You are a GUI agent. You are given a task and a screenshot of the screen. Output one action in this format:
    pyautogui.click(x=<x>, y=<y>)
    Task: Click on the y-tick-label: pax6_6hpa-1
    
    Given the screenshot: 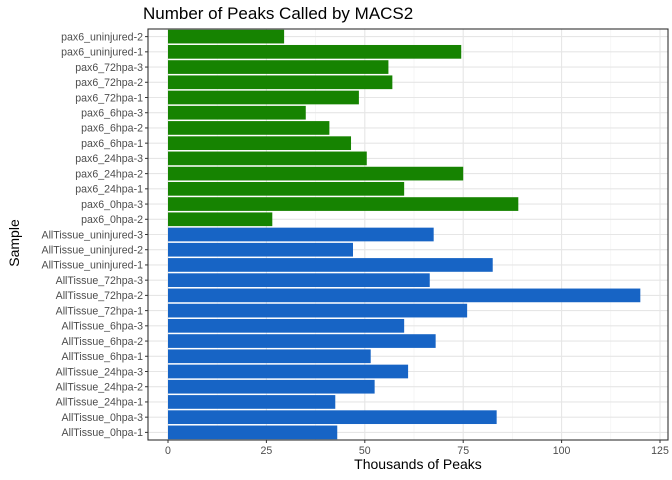 What is the action you would take?
    pyautogui.click(x=112, y=144)
    